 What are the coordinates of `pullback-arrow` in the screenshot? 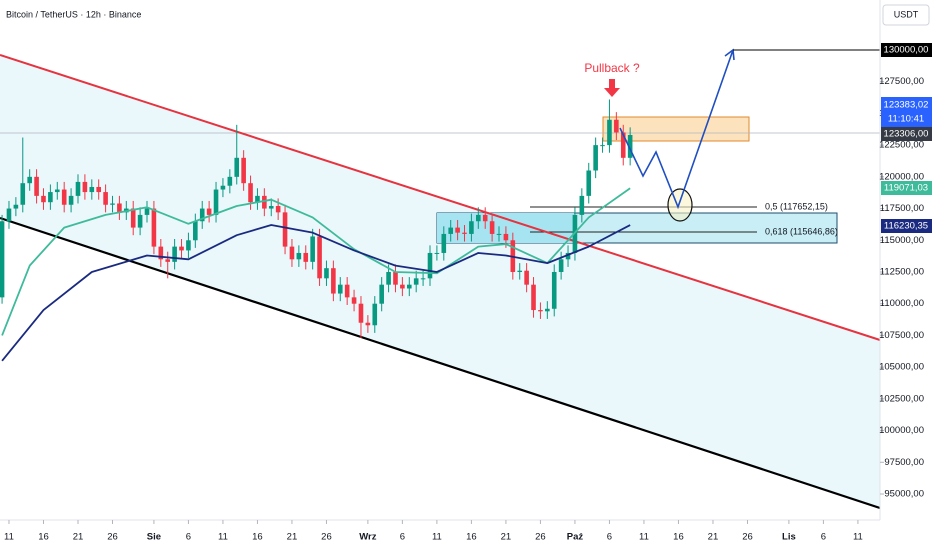 It's located at (612, 83).